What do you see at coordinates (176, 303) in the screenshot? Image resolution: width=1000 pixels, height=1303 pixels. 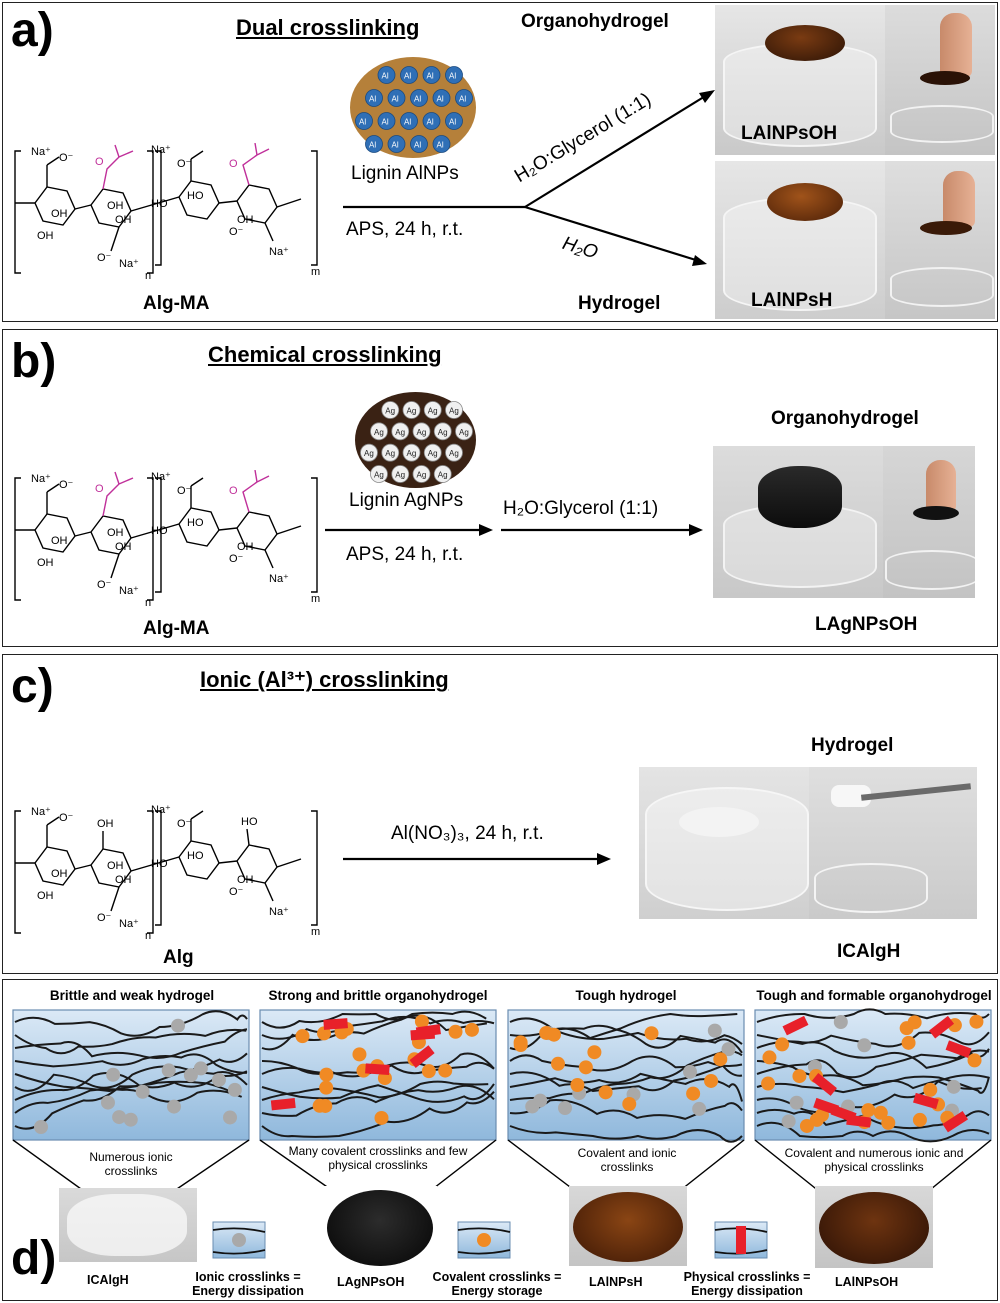 I see `polymer-label-a: Alg-MA` at bounding box center [176, 303].